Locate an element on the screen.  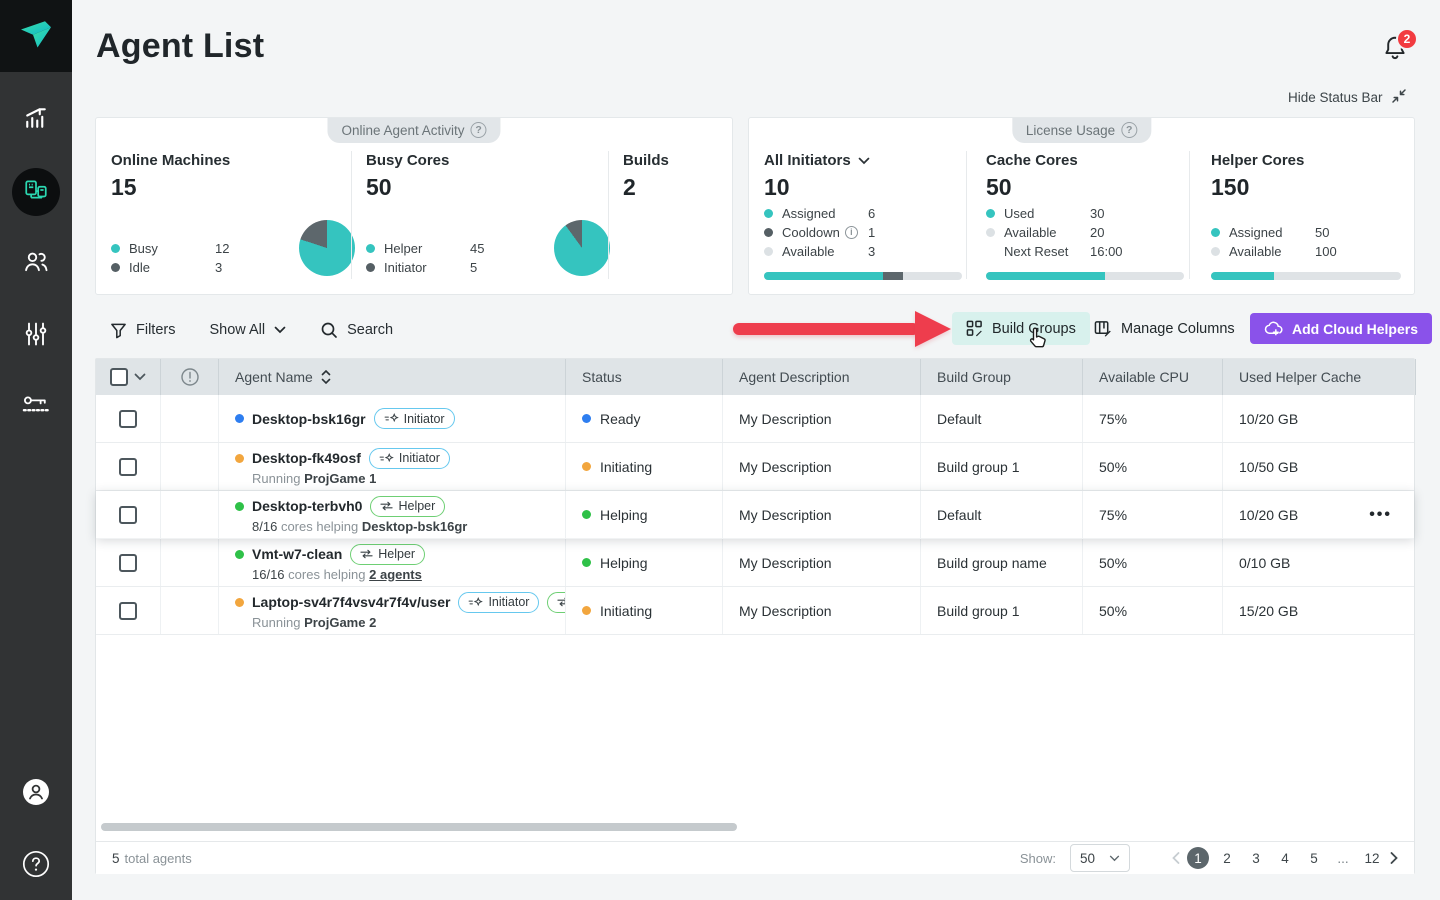
manage-columns-button: Manage Columns is located at coordinates (1164, 328).